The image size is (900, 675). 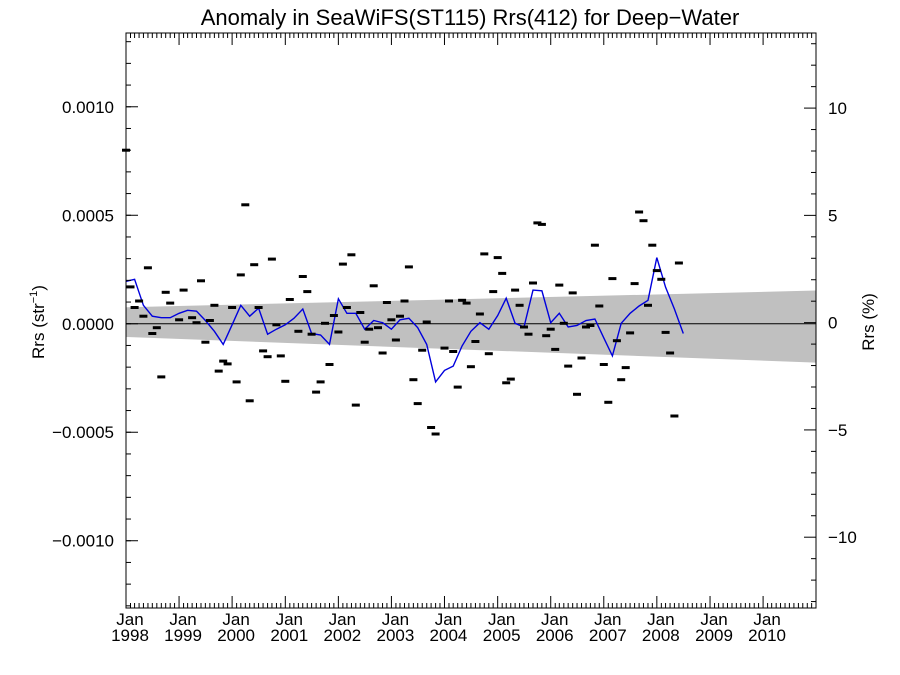 I want to click on left-y-axis-label-main: Rrs (str, so click(x=38, y=331).